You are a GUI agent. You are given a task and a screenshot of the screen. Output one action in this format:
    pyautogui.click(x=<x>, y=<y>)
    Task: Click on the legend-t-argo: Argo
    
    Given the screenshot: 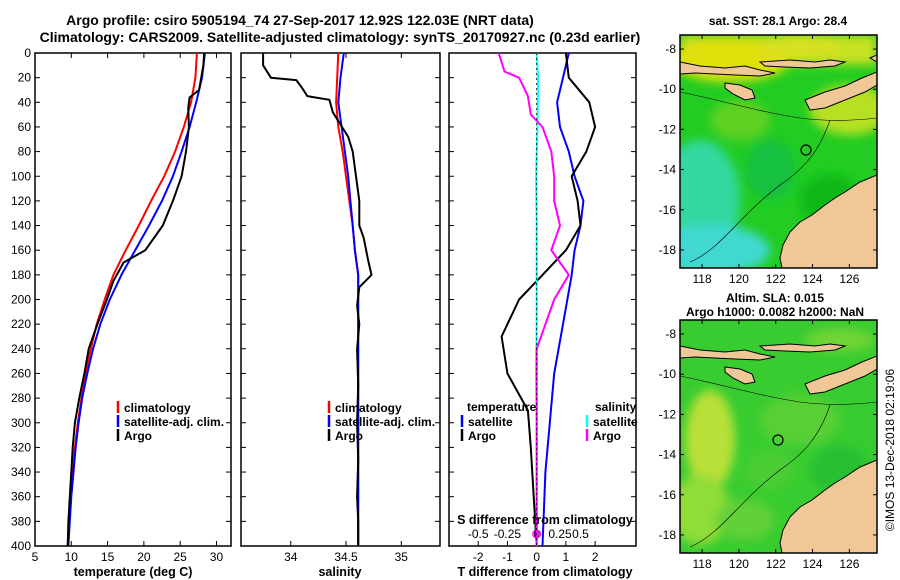 What is the action you would take?
    pyautogui.click(x=482, y=436)
    